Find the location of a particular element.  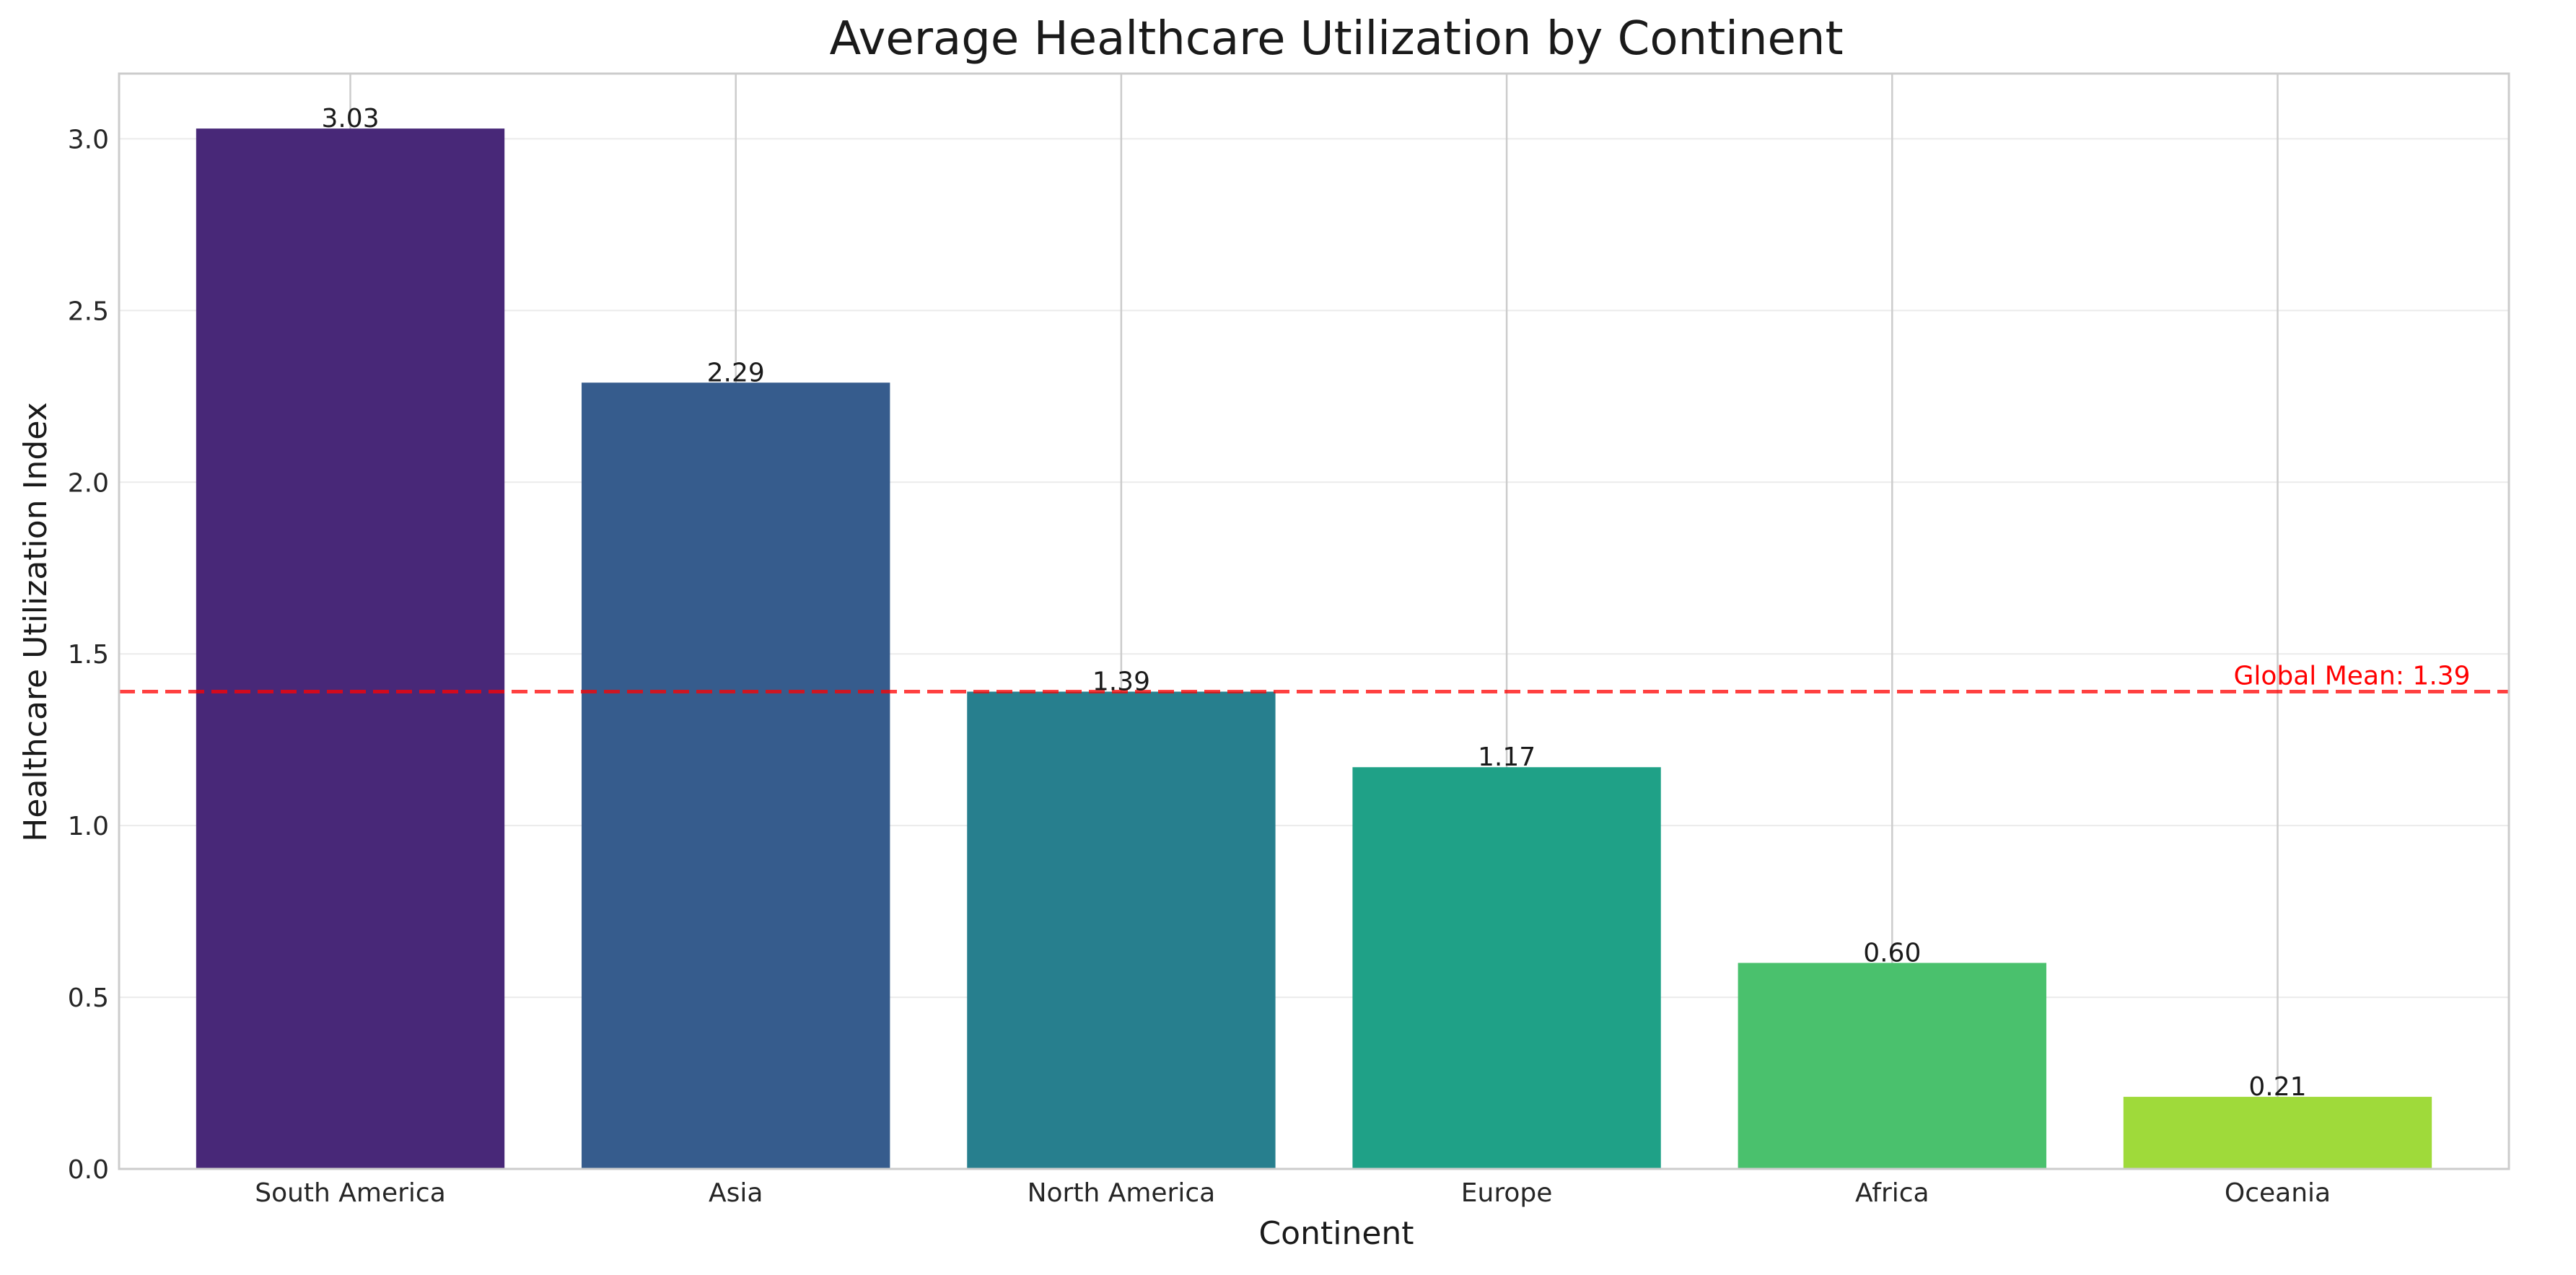

bar-europe is located at coordinates (1506, 968).